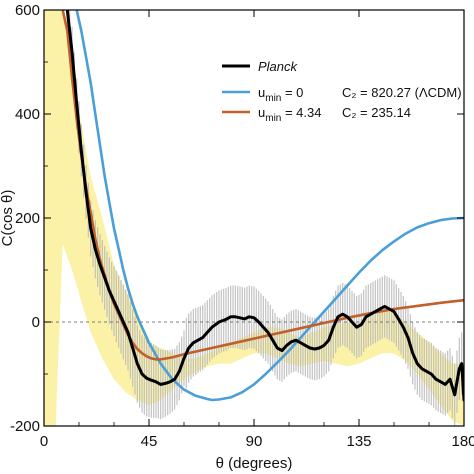  I want to click on y-tick-label: -200, so click(25, 426).